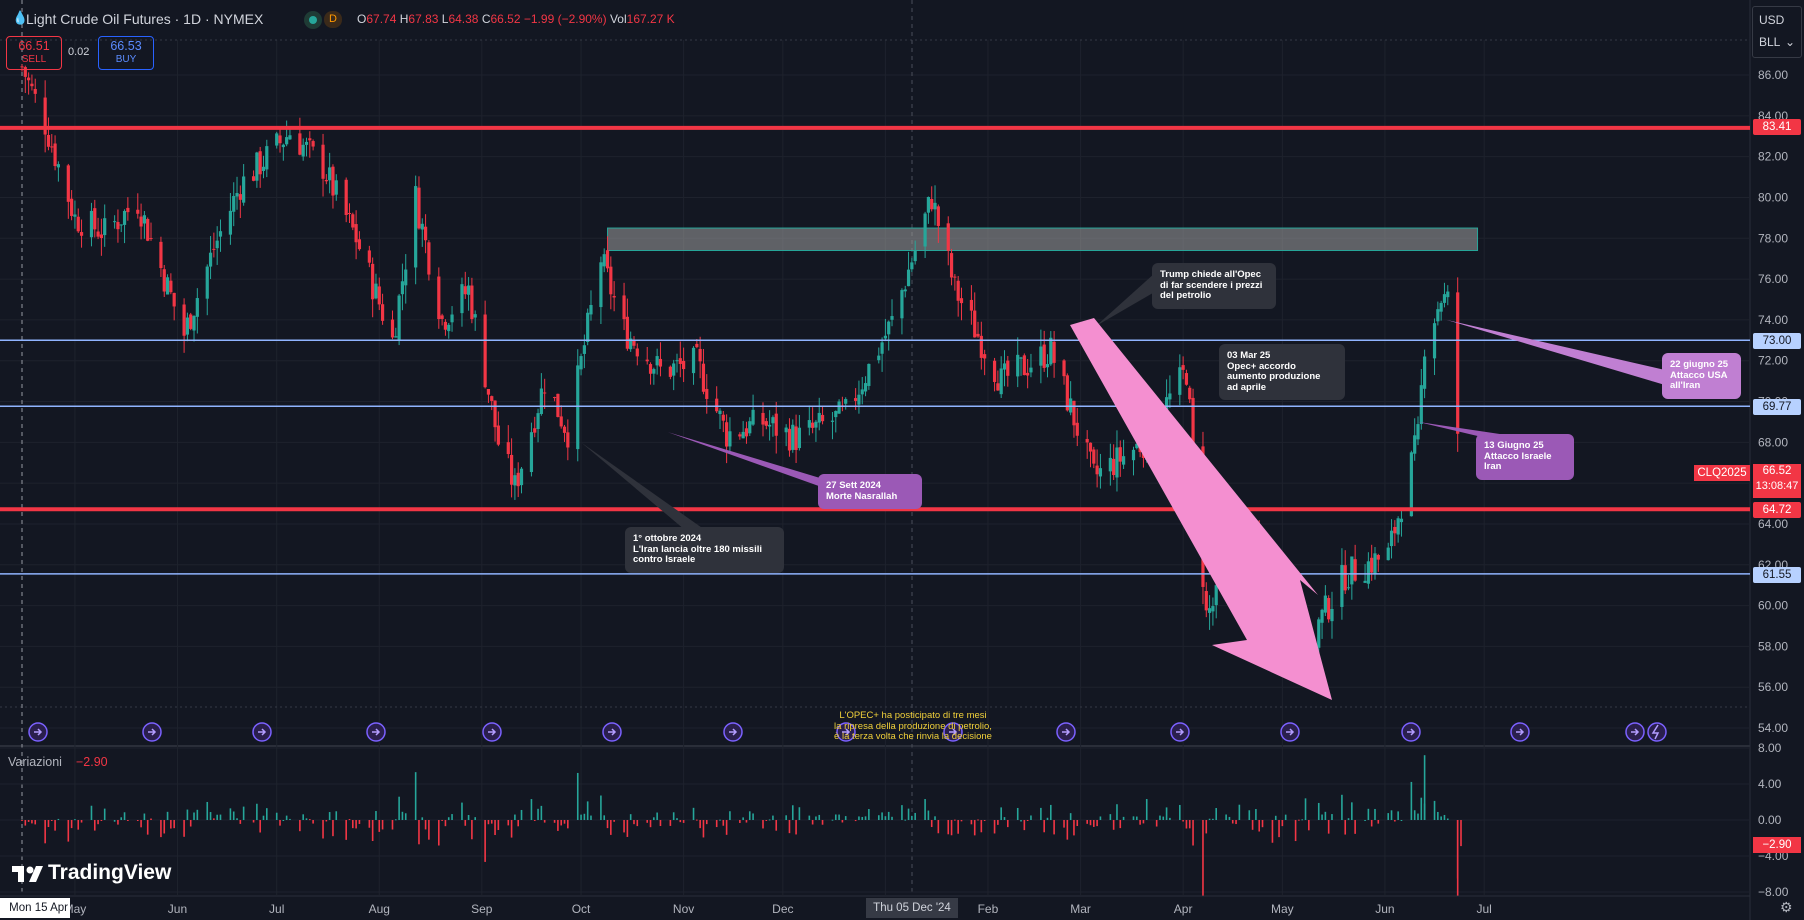 The width and height of the screenshot is (1804, 920). What do you see at coordinates (1777, 486) in the screenshot?
I see `bar-countdown: 13:08:47` at bounding box center [1777, 486].